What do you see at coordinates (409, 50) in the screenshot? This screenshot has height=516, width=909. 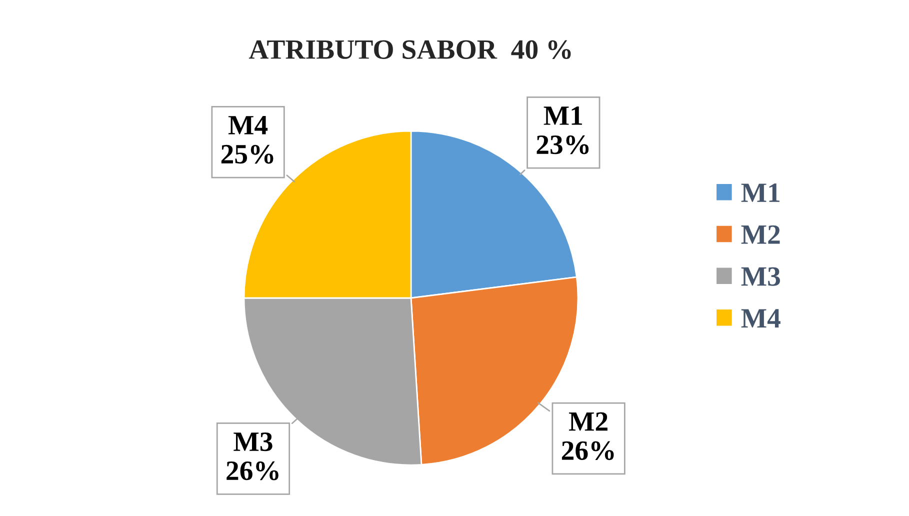 I see `chart-title: ATRIBUTO SABOR 40 %` at bounding box center [409, 50].